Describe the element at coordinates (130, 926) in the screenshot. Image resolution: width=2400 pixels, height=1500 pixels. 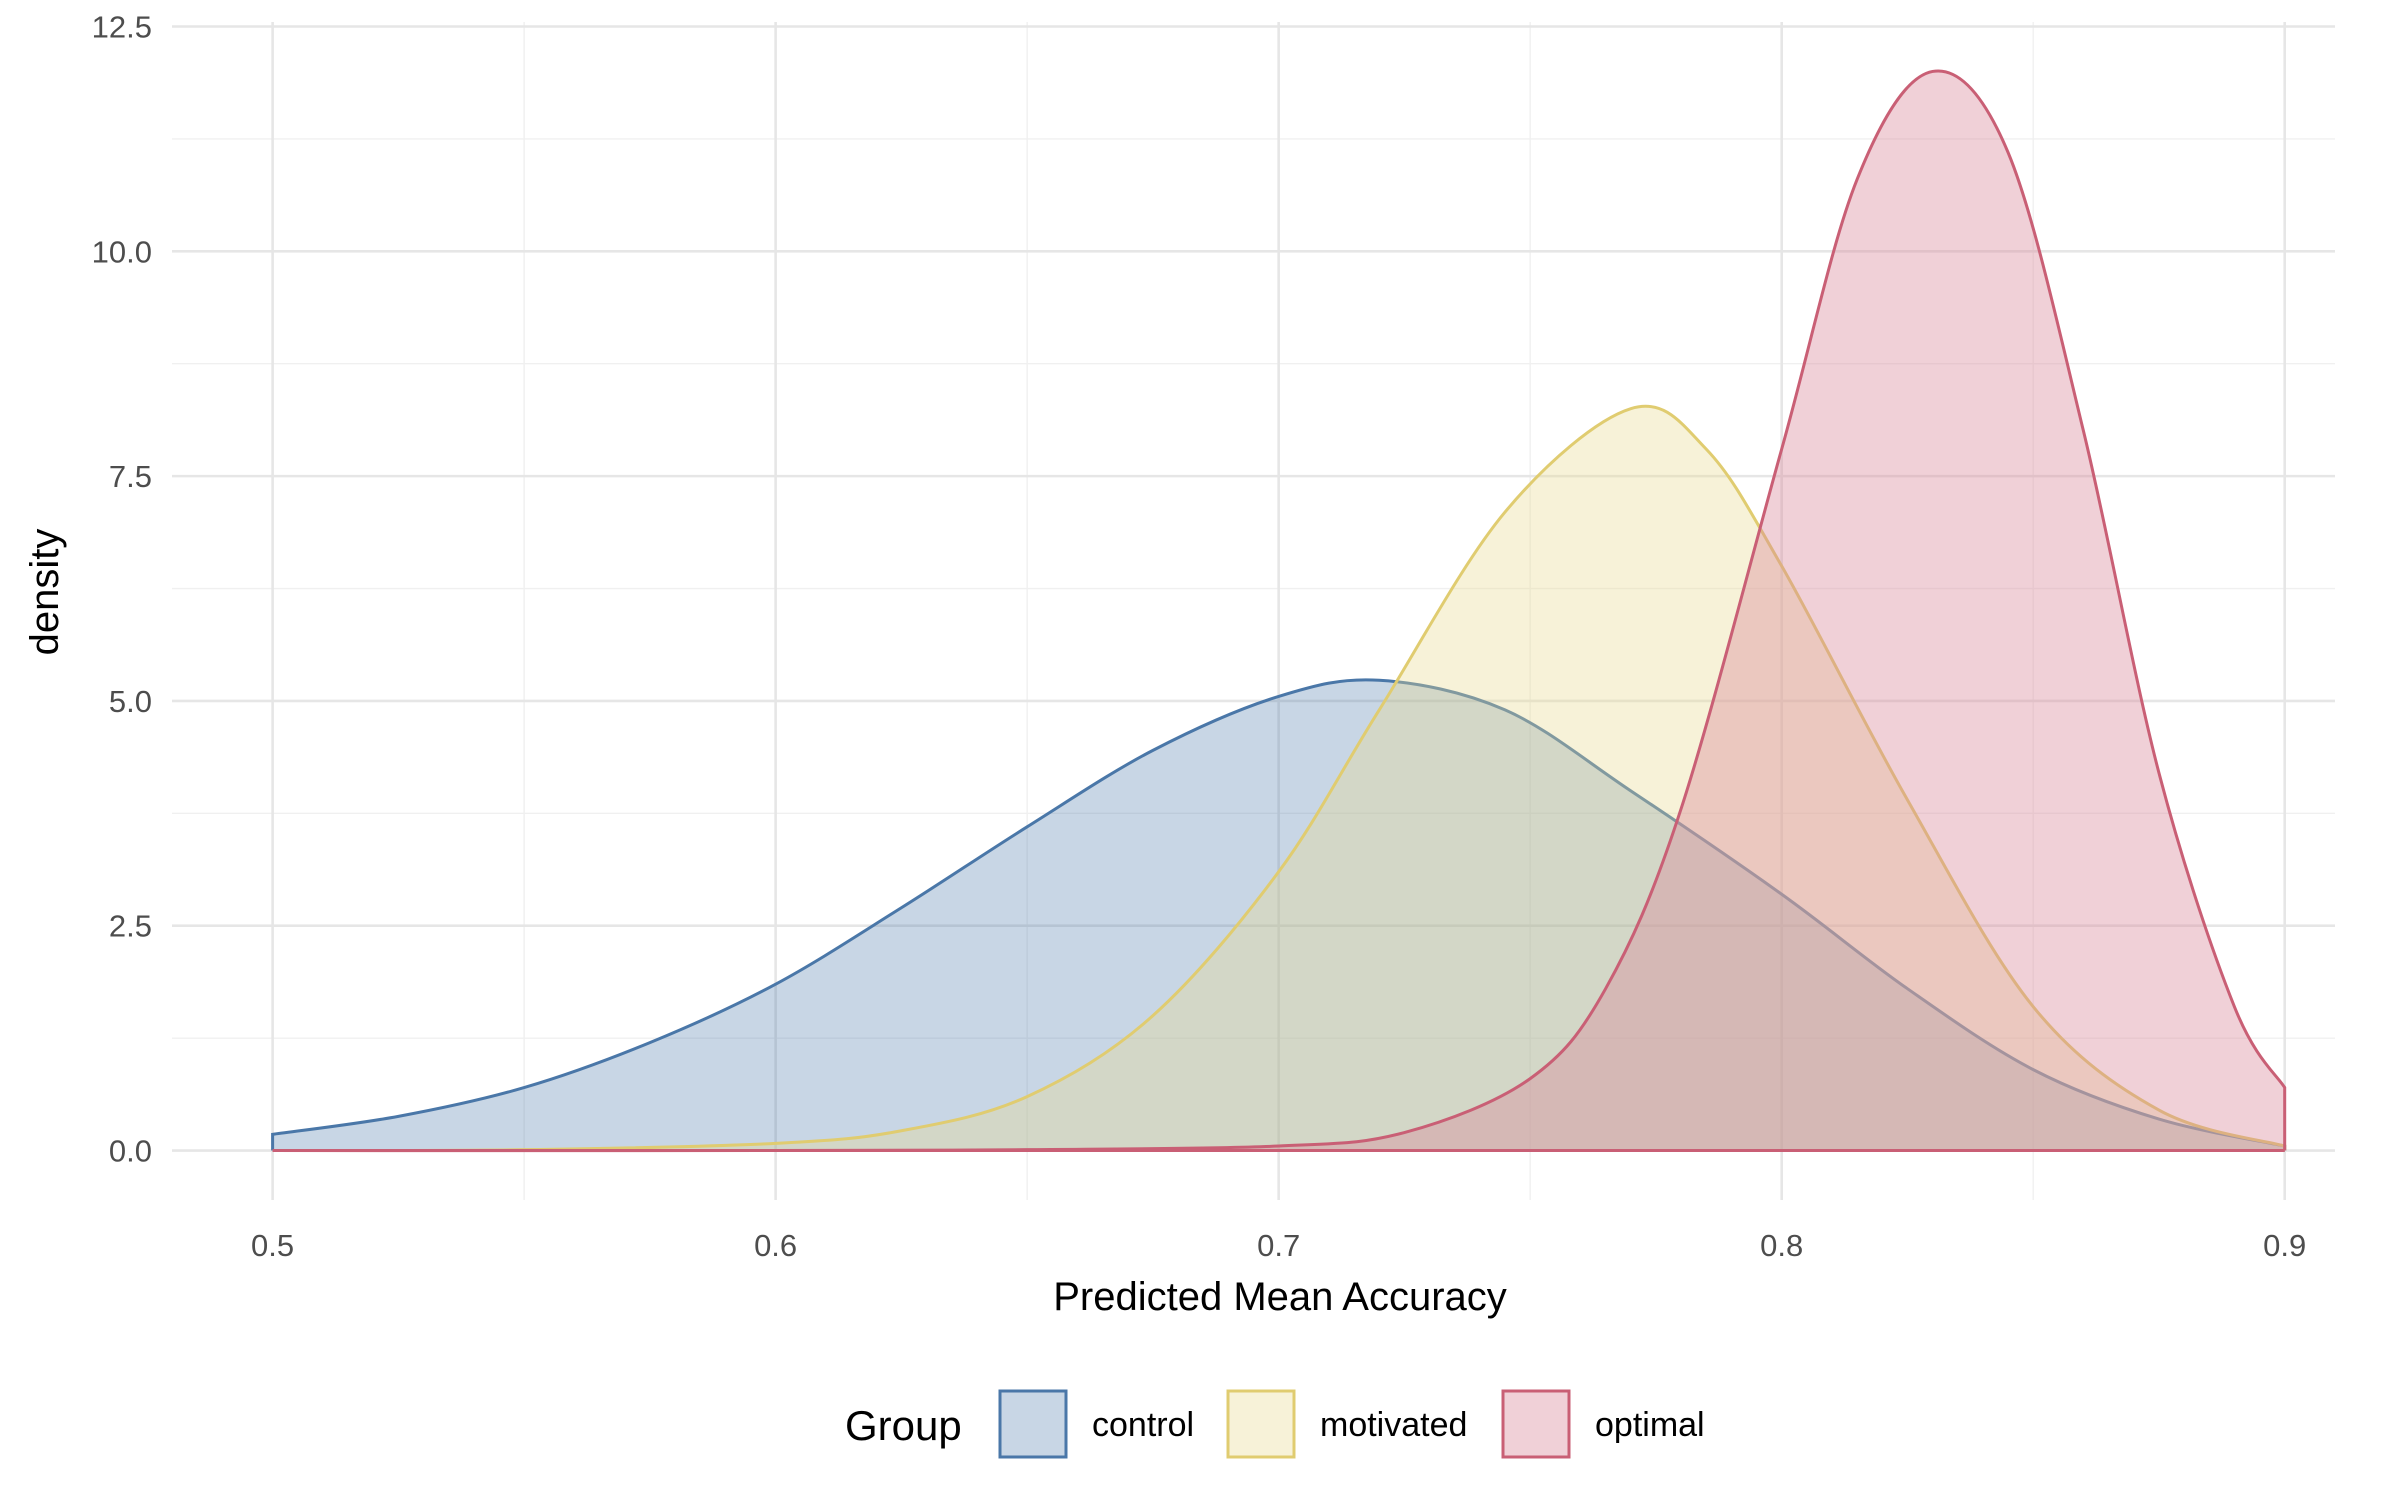
I see `y-tick-label: 2.5` at that location.